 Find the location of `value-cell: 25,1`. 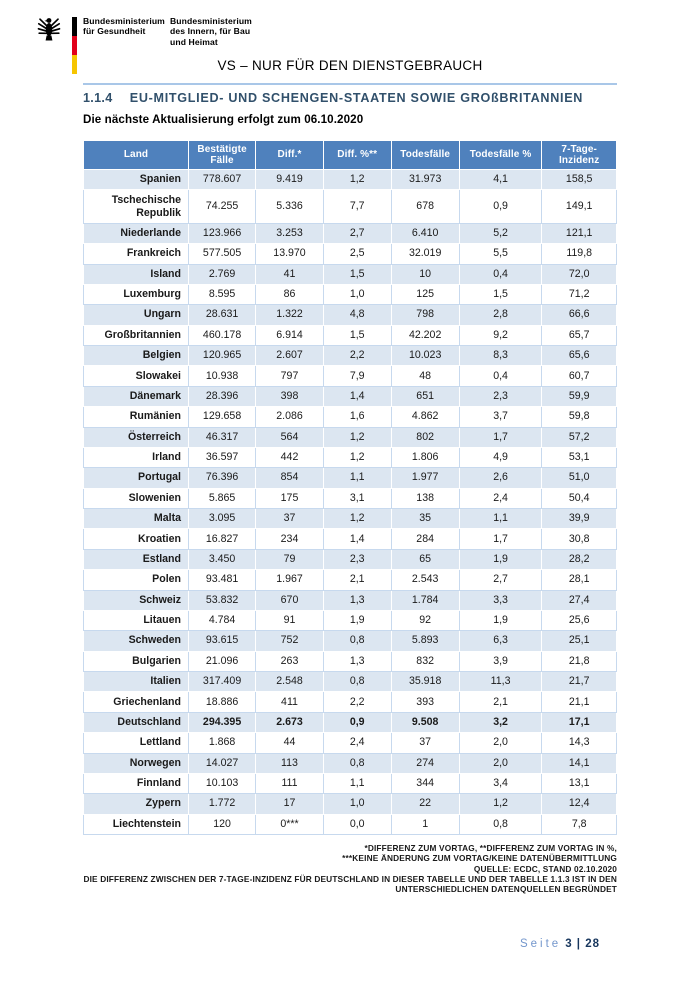

value-cell: 25,1 is located at coordinates (579, 641).